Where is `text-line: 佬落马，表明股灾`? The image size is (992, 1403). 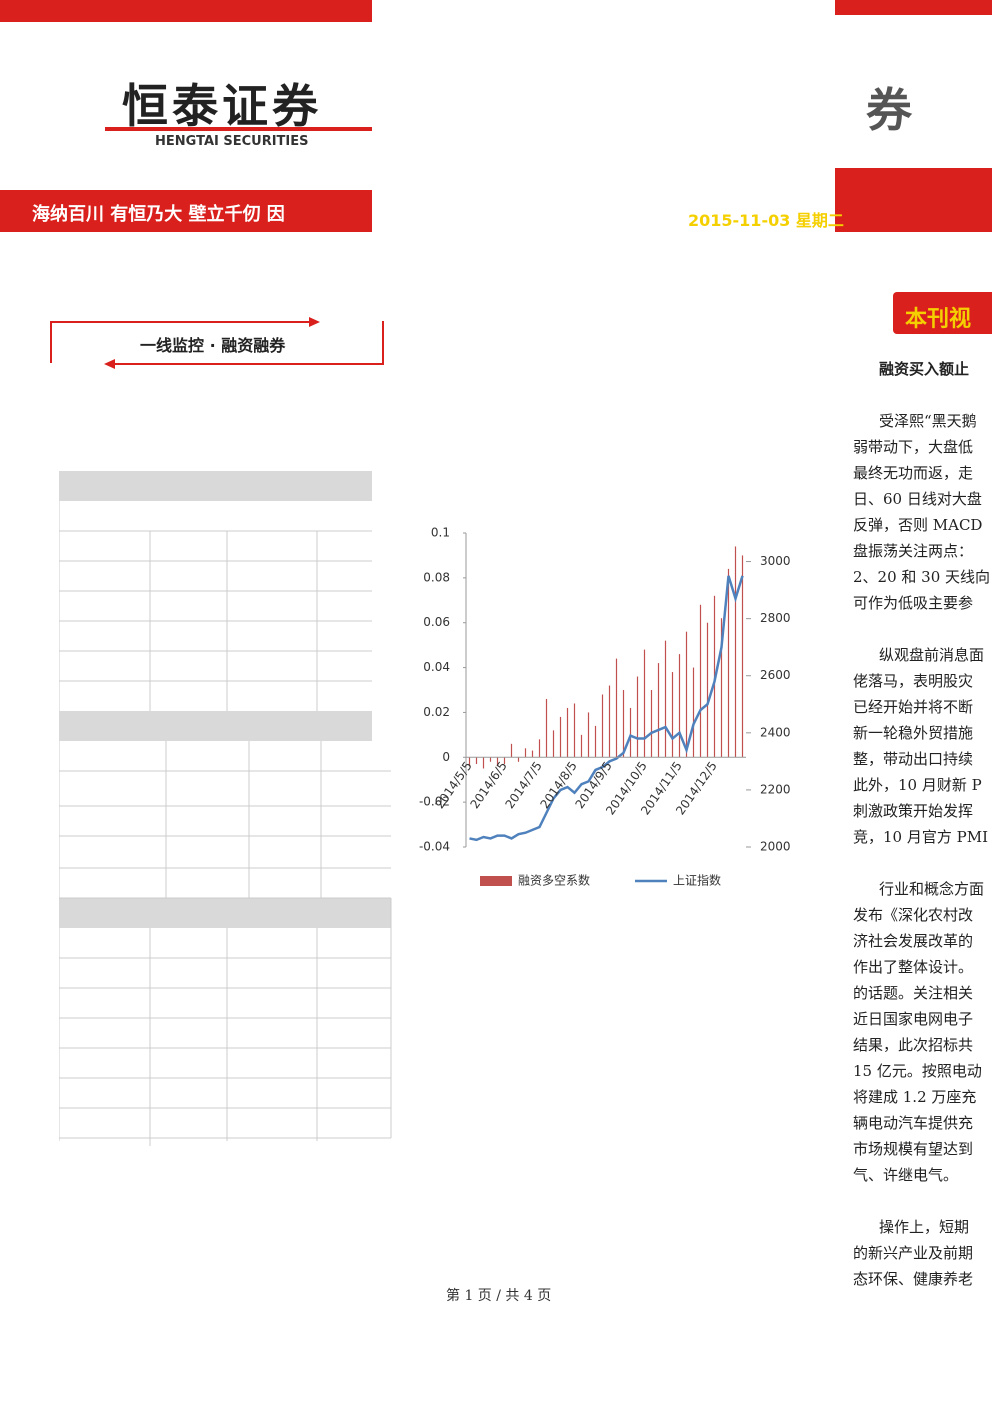
text-line: 佬落马，表明股灾 is located at coordinates (913, 681).